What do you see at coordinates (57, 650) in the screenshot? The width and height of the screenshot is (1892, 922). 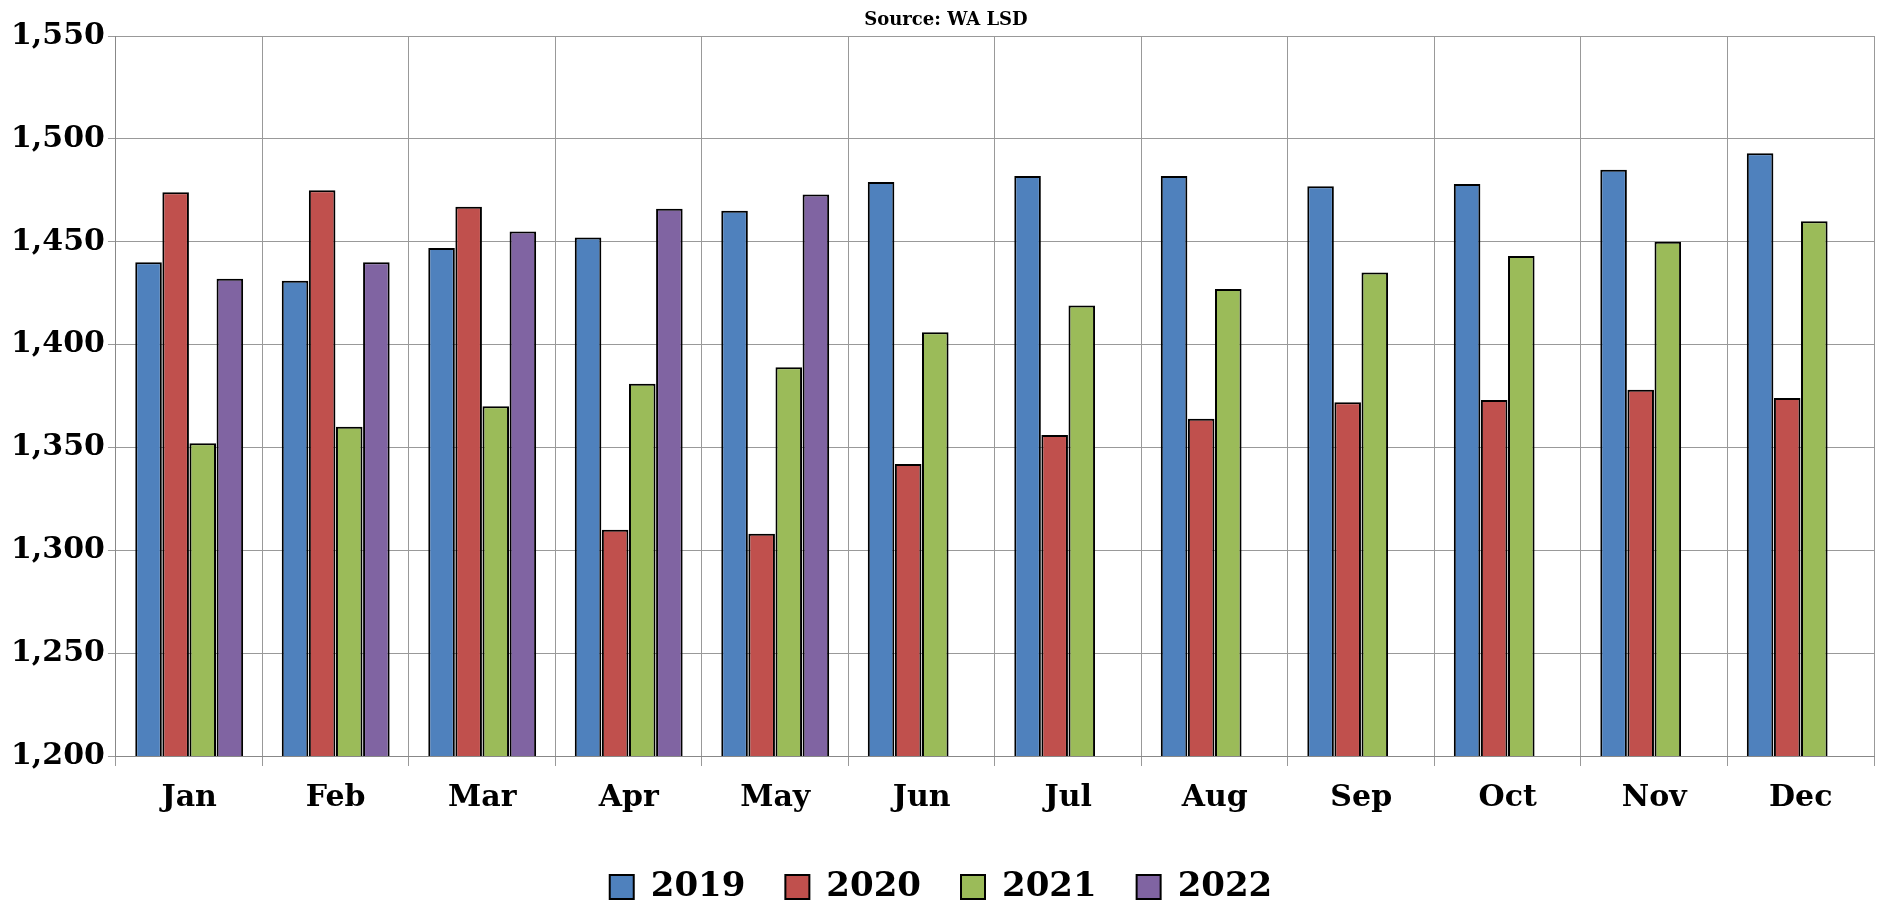 I see `y-tick-label: 1,250` at bounding box center [57, 650].